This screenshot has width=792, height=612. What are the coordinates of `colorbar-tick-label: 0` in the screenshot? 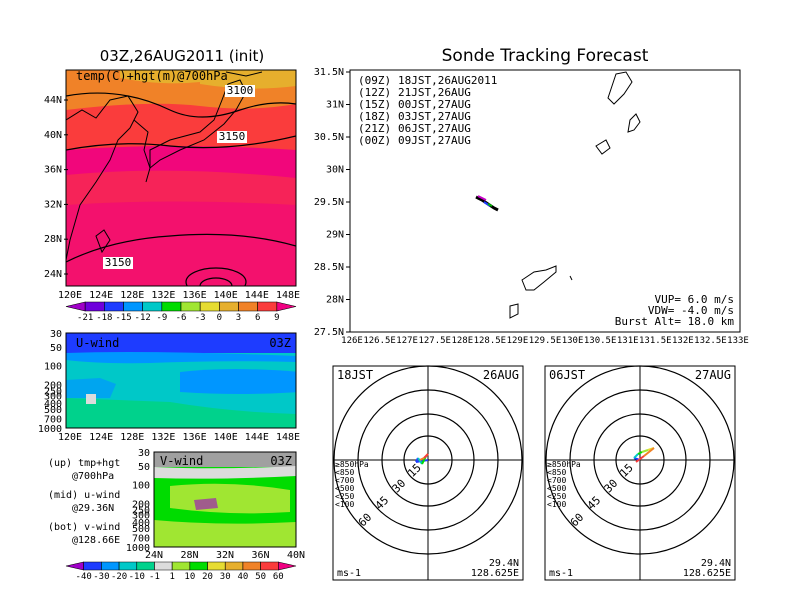 It's located at (219, 318).